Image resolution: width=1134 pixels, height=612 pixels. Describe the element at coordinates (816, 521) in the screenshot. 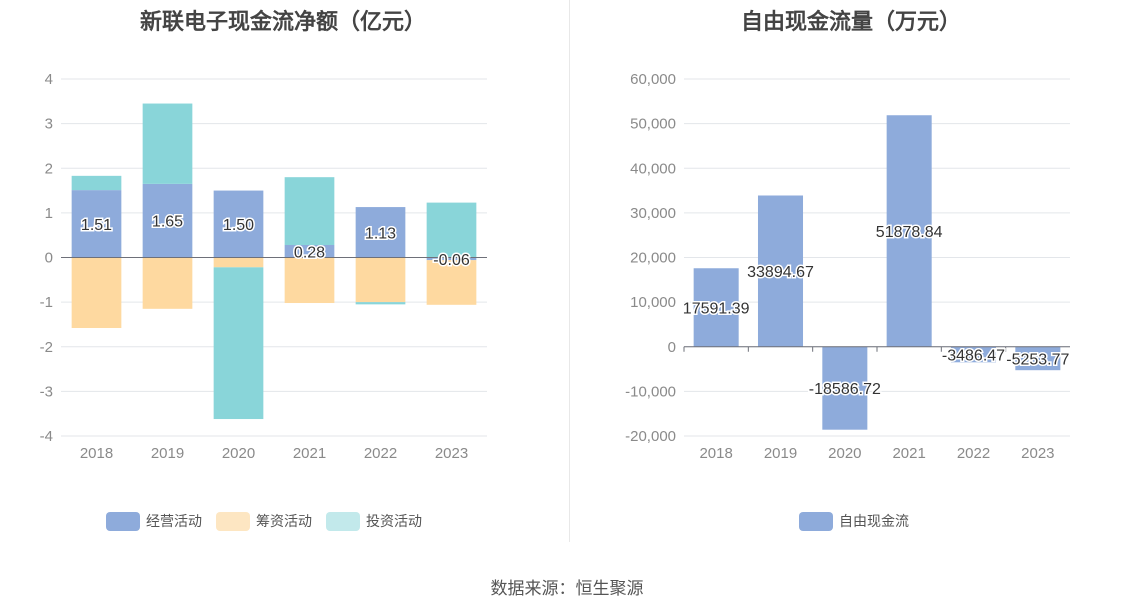

I see `legend-swatch-free-cash-flow` at that location.